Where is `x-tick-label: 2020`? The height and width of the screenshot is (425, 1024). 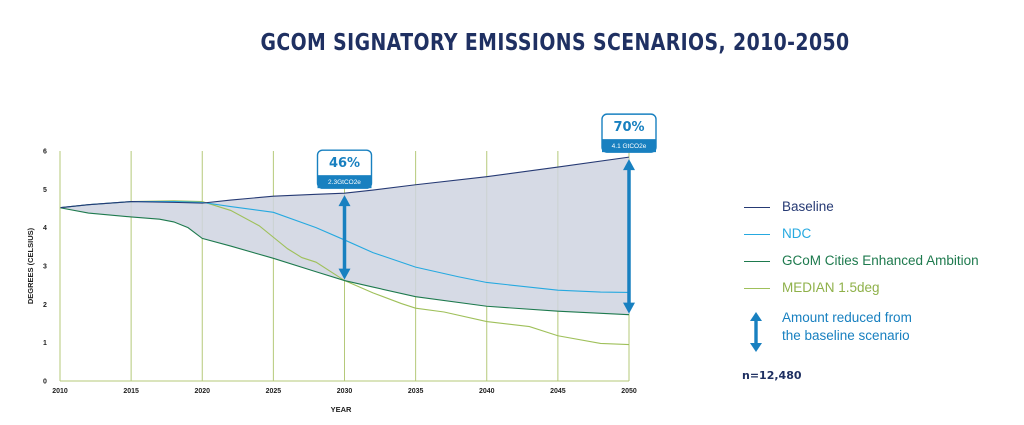 x-tick-label: 2020 is located at coordinates (202, 391).